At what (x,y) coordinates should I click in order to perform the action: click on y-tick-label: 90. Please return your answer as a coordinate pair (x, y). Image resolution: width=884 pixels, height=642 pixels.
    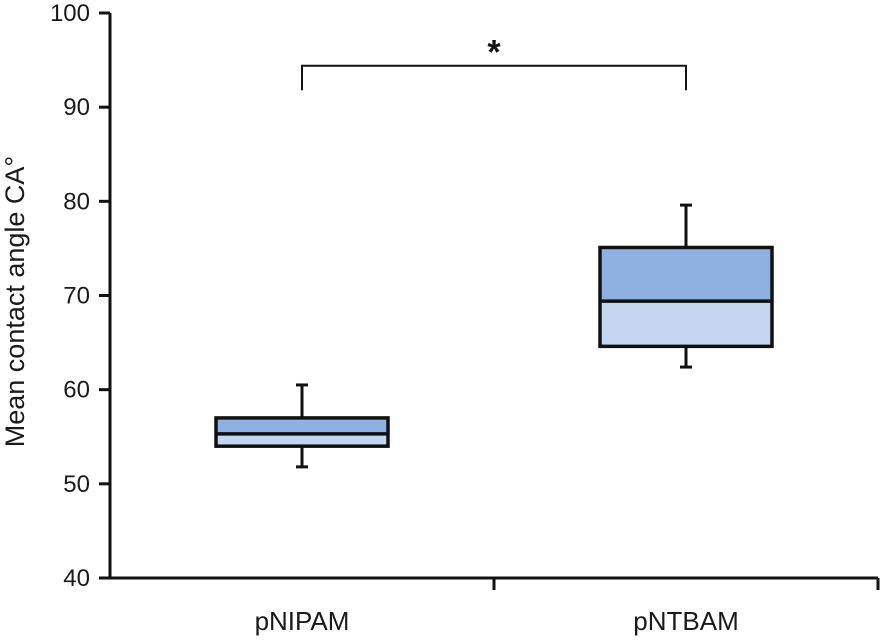
    Looking at the image, I should click on (76, 107).